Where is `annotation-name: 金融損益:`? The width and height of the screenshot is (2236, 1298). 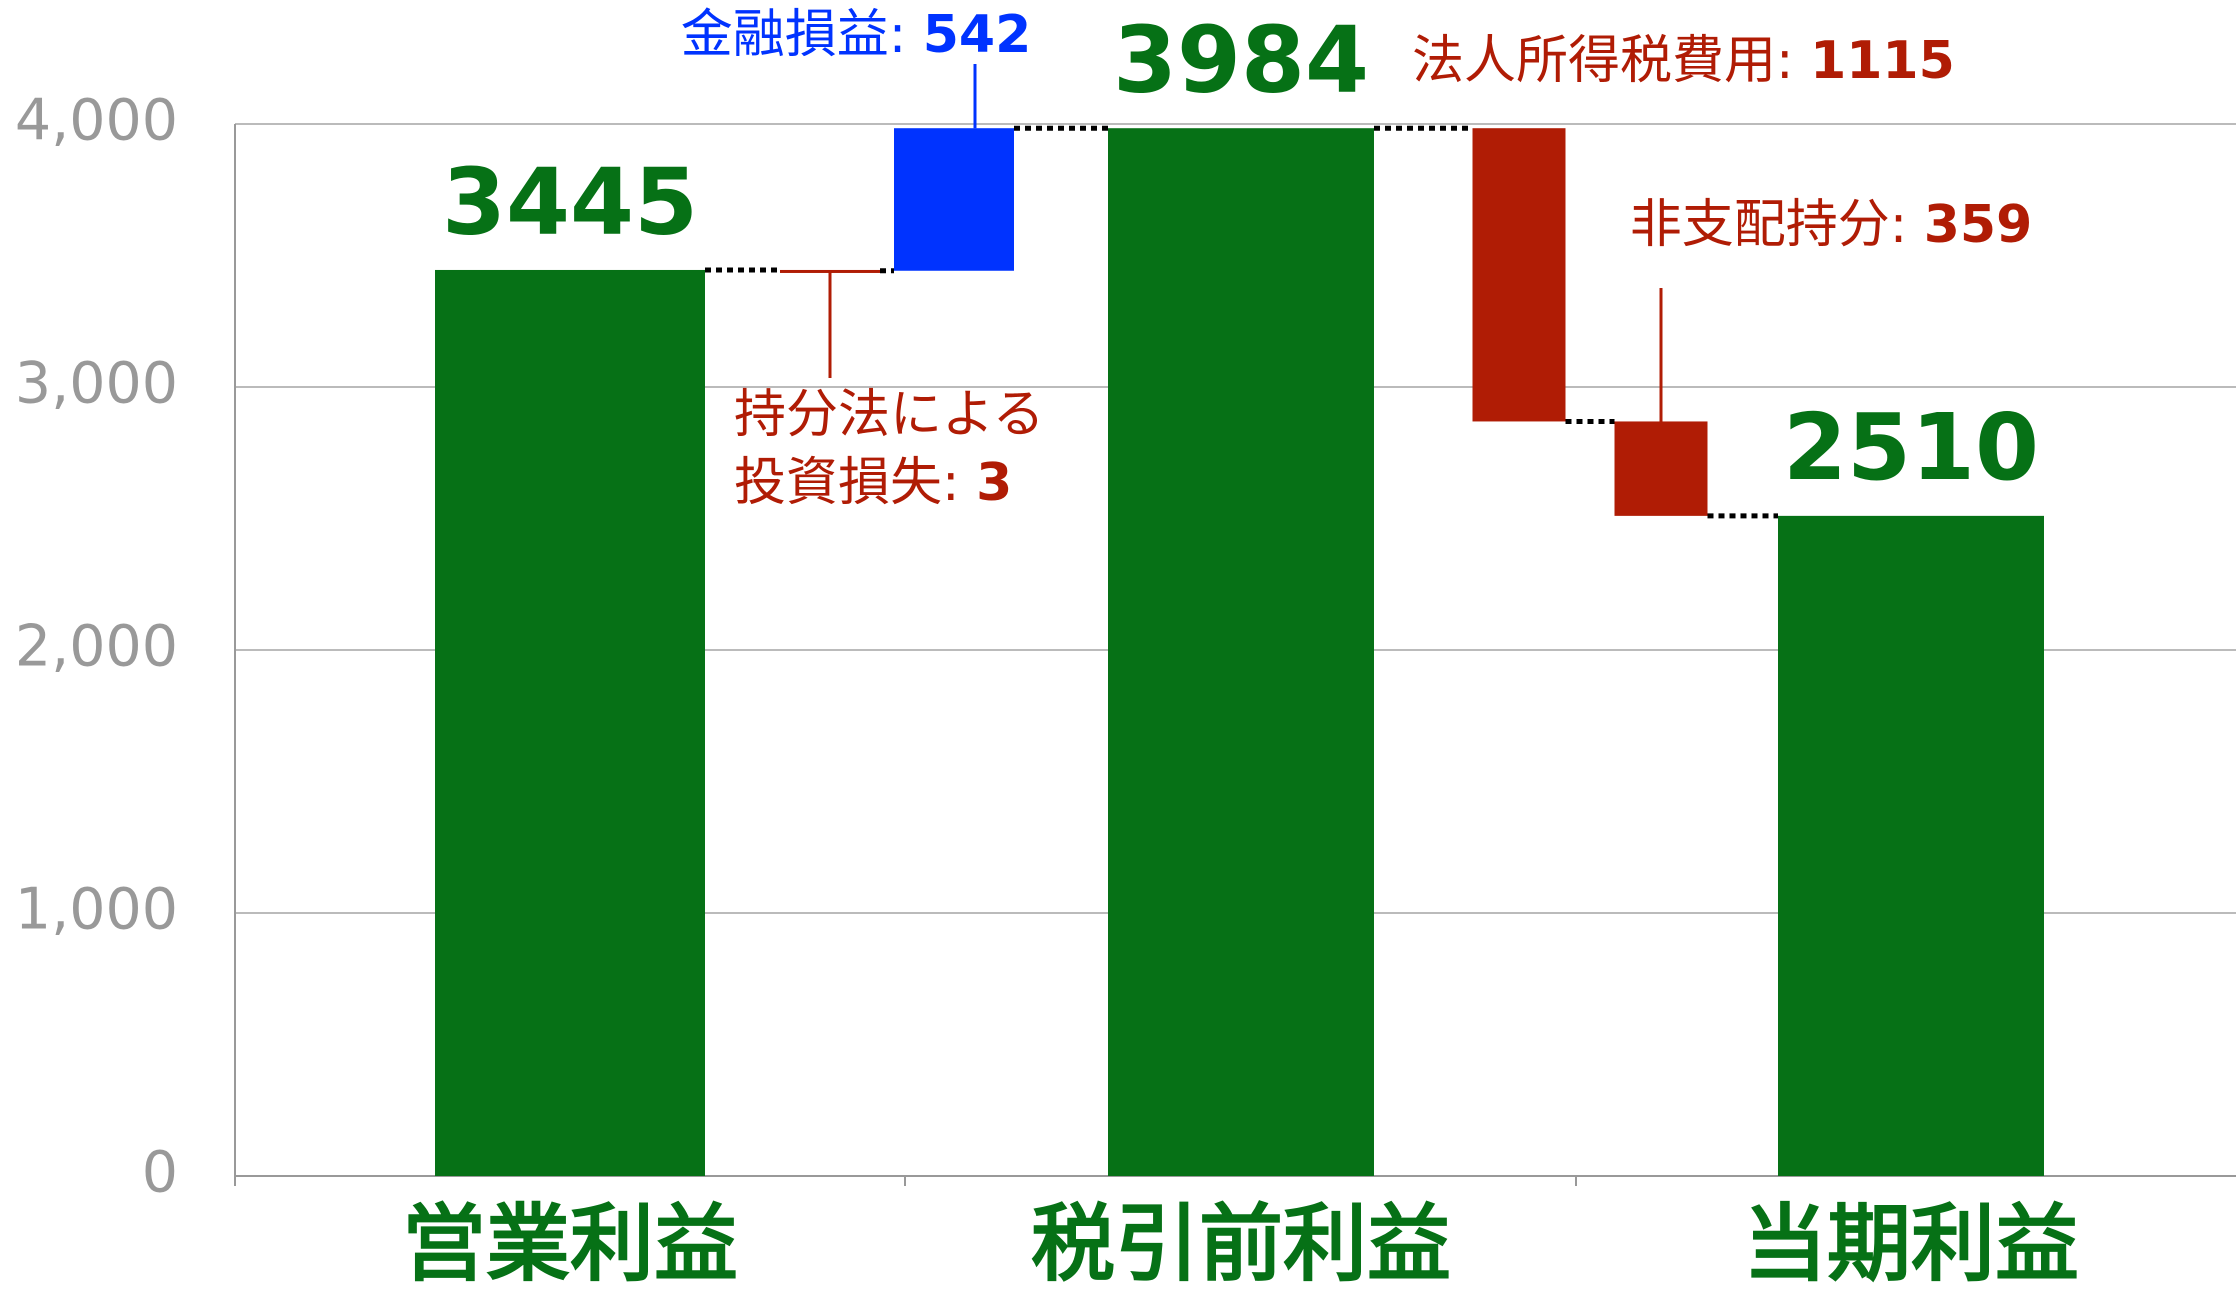
annotation-name: 金融損益: is located at coordinates (802, 35).